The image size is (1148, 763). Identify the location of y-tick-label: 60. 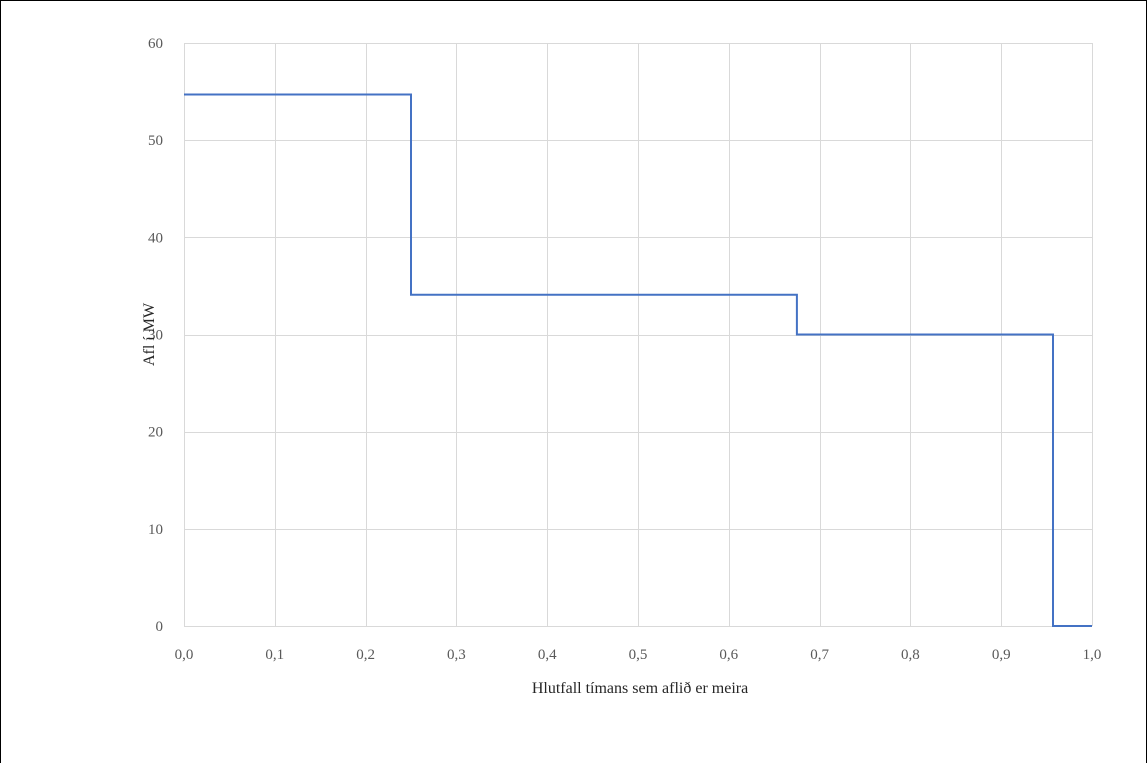
(155, 44).